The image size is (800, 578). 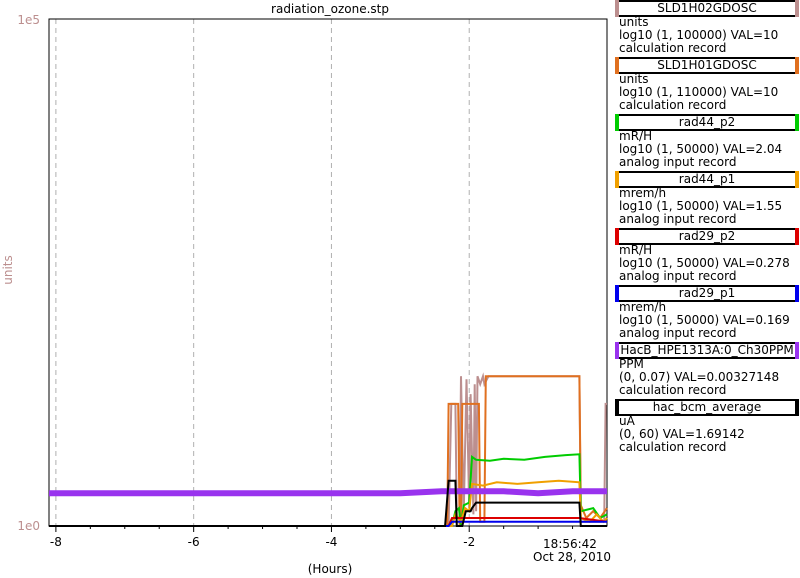 I want to click on legend-series-name: SLD1H01GDOSC, so click(x=707, y=65).